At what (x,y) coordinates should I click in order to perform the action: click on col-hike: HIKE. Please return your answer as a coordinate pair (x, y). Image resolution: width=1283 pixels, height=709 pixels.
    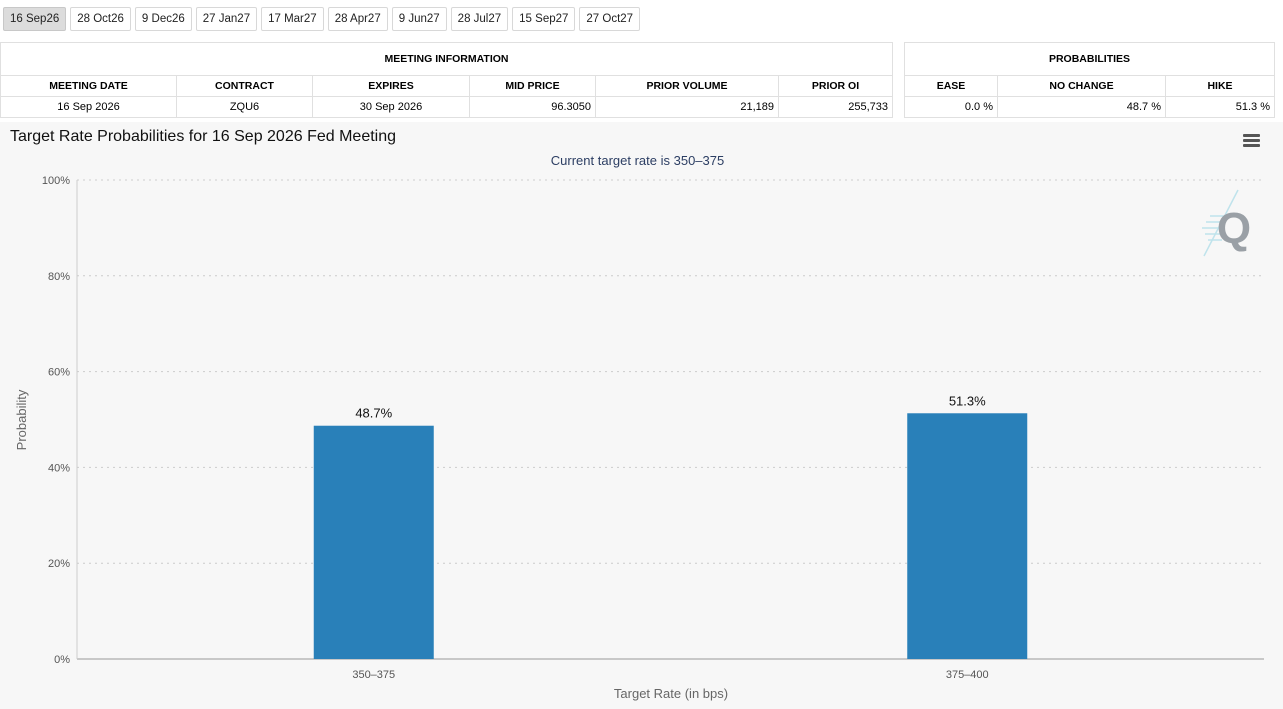
    Looking at the image, I should click on (1220, 86).